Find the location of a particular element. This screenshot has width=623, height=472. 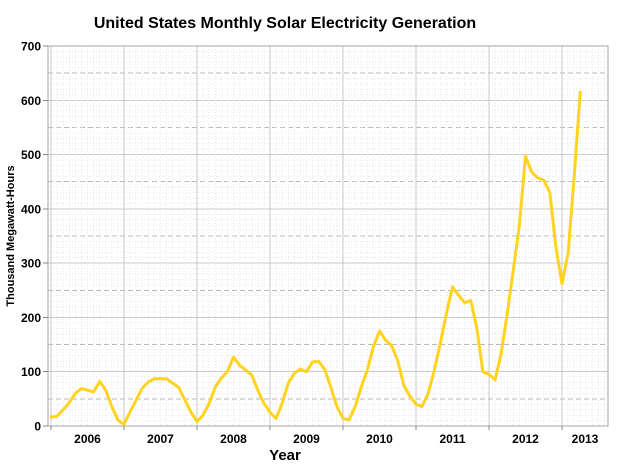

x-tick-label: 2013 is located at coordinates (585, 439).